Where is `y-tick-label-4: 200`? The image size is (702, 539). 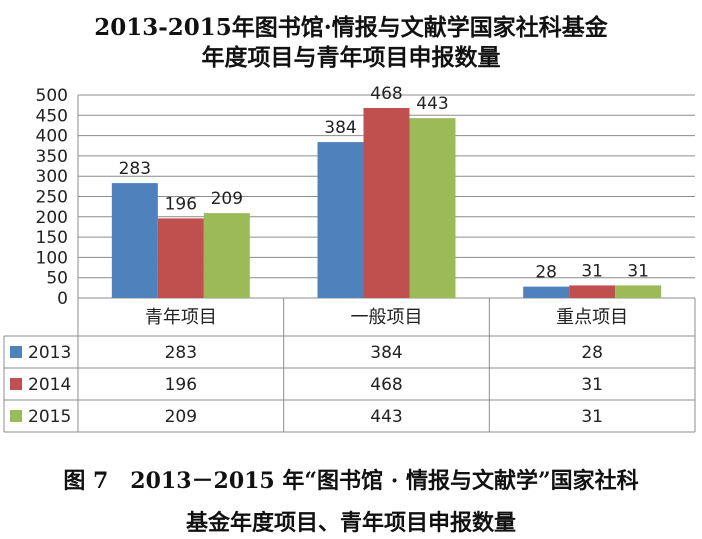 y-tick-label-4: 200 is located at coordinates (52, 218).